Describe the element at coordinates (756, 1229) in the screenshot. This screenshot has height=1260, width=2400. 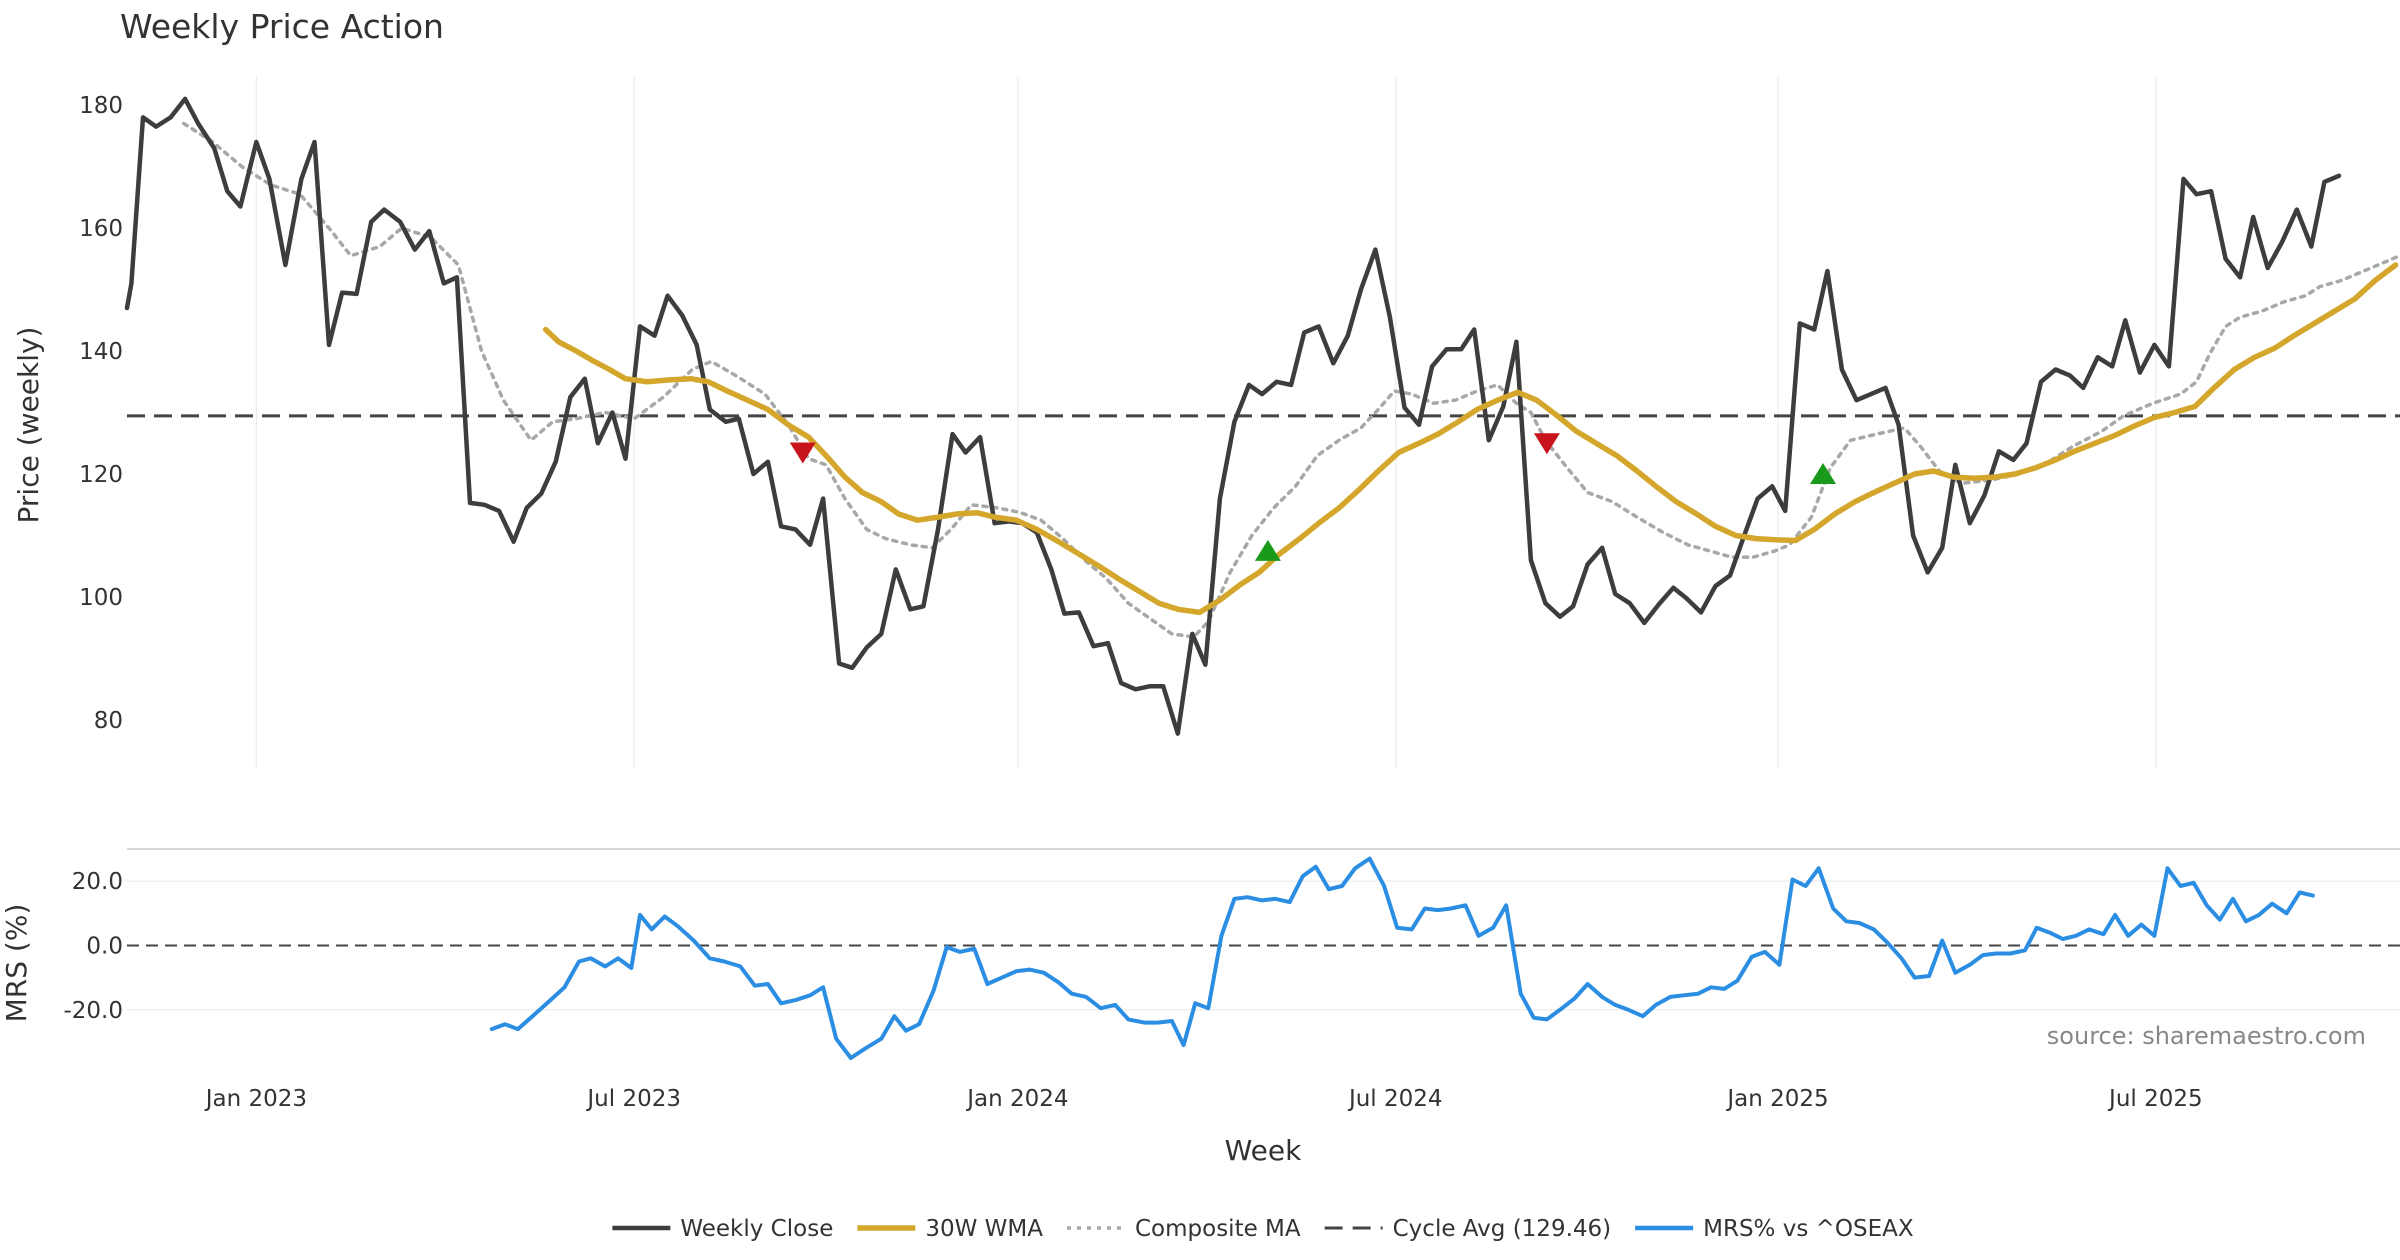
I see `legend-label-close: Weekly Close` at that location.